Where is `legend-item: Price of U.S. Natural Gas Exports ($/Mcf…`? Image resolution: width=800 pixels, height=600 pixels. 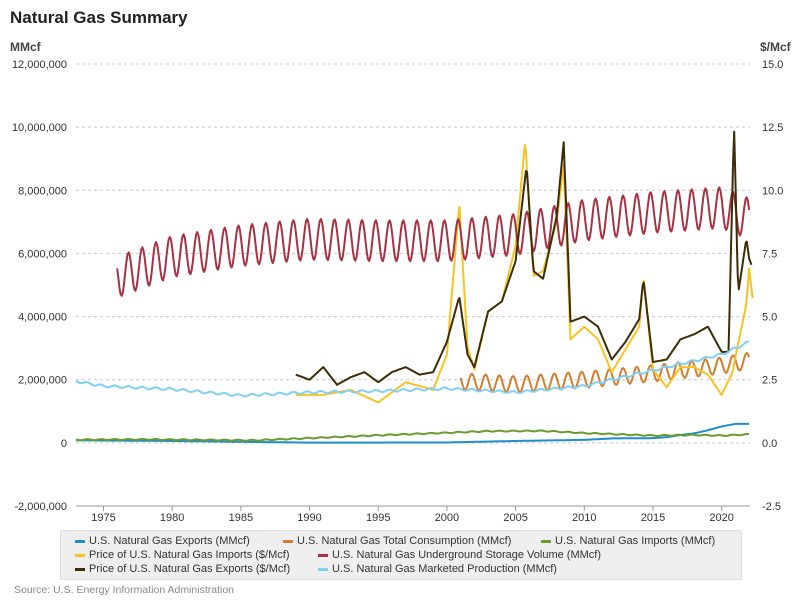
legend-item: Price of U.S. Natural Gas Exports ($/Mcf… is located at coordinates (182, 569).